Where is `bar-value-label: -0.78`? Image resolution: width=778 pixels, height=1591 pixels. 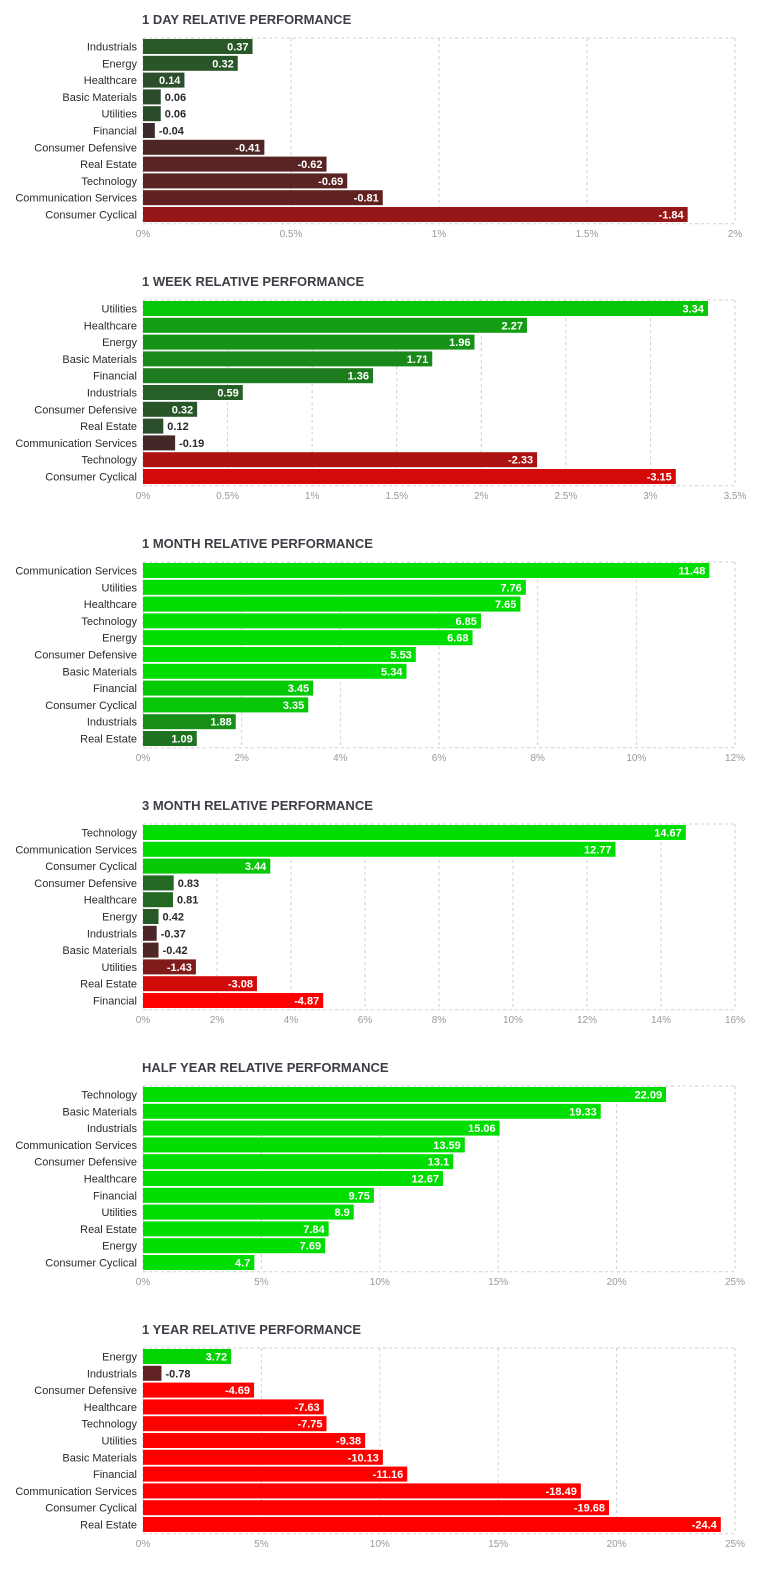
bar-value-label: -0.78 is located at coordinates (177, 1374).